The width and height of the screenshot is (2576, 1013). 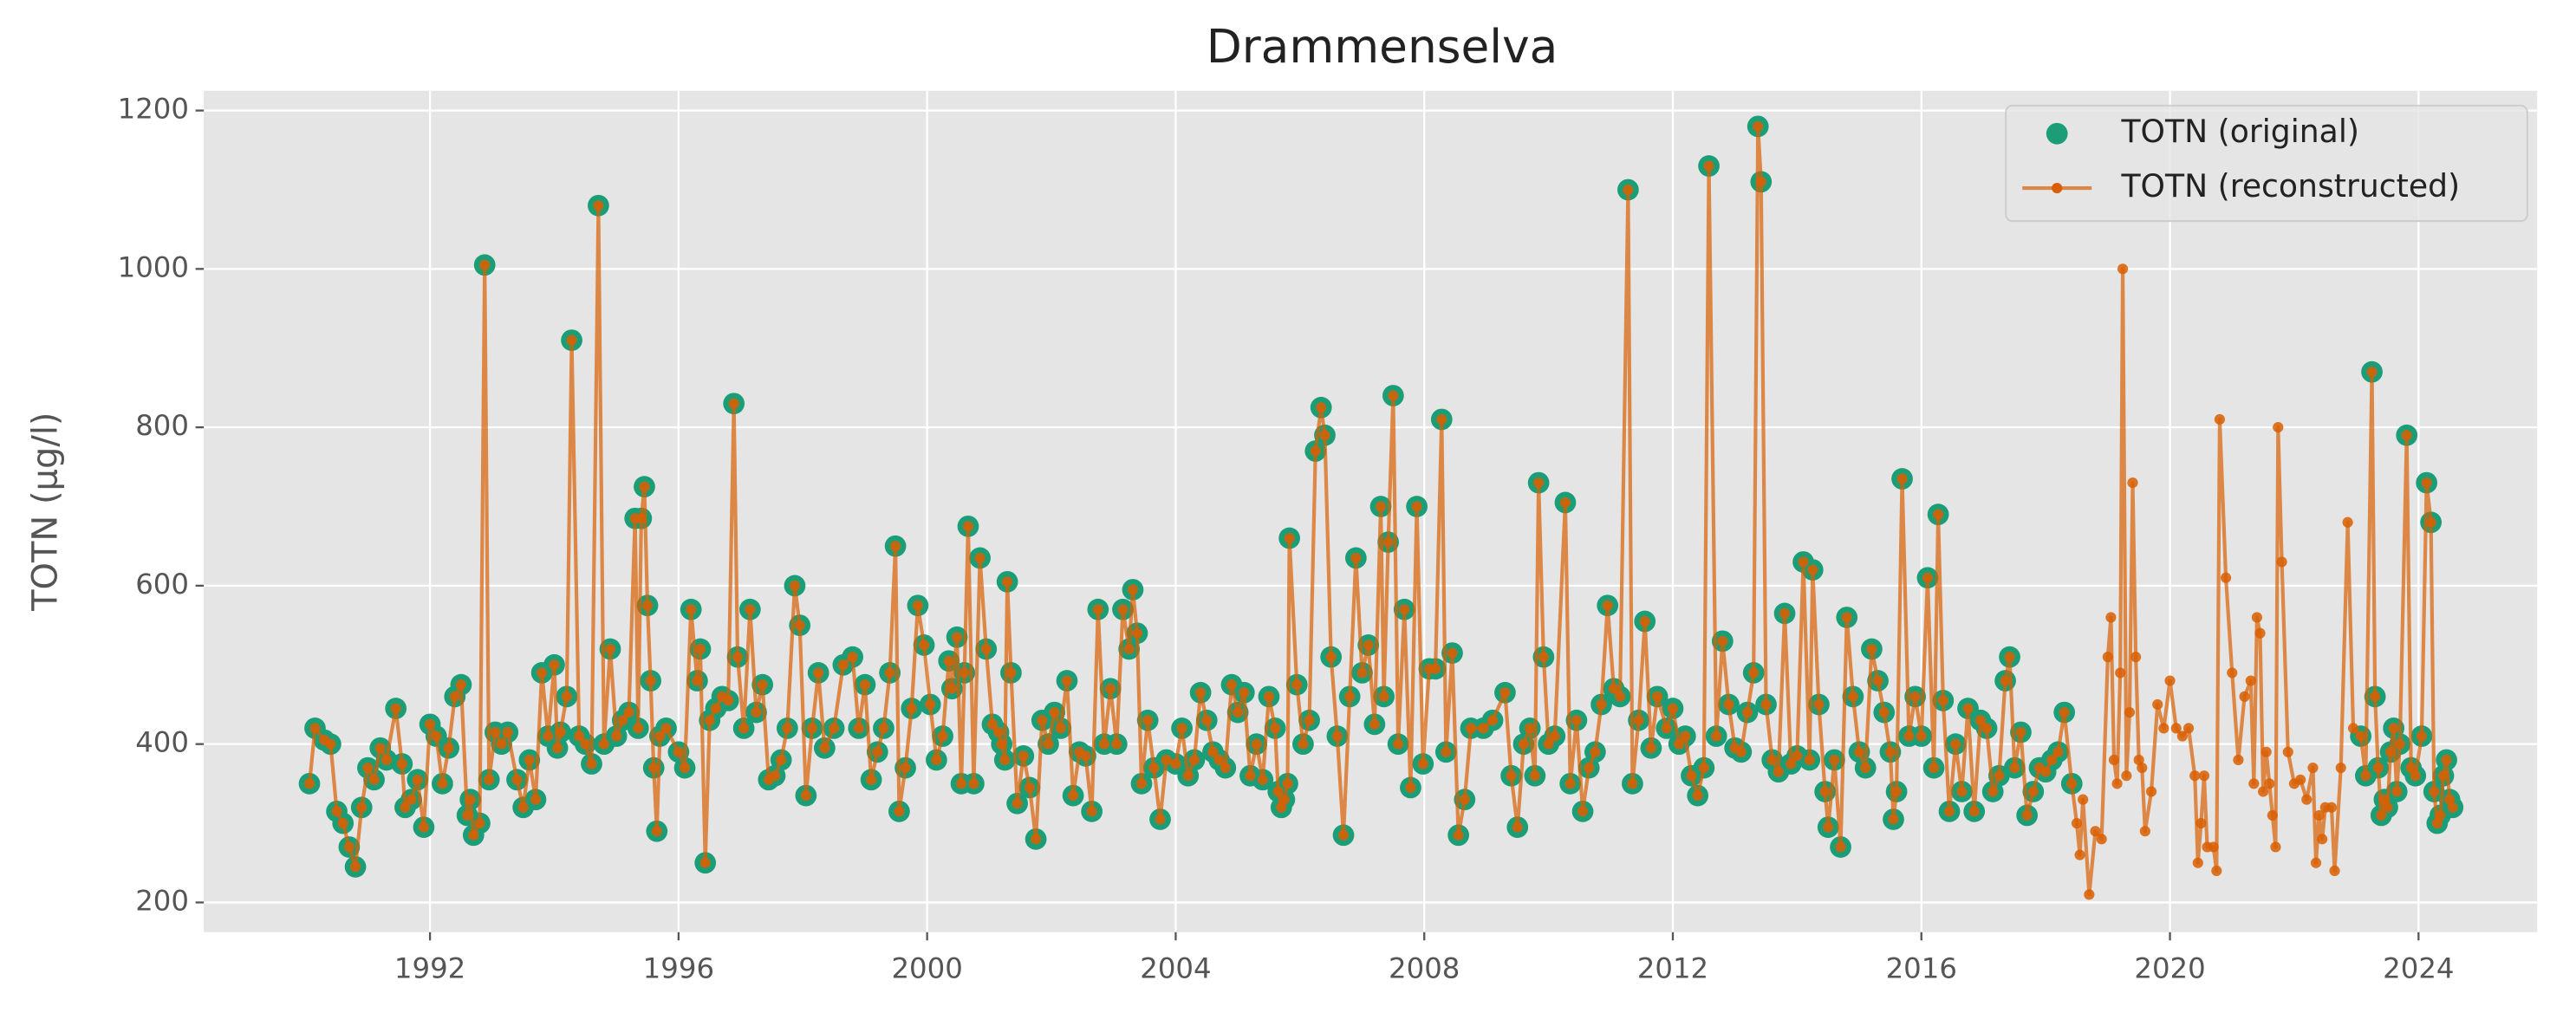 What do you see at coordinates (1175, 967) in the screenshot?
I see `x-tick-label: 2004` at bounding box center [1175, 967].